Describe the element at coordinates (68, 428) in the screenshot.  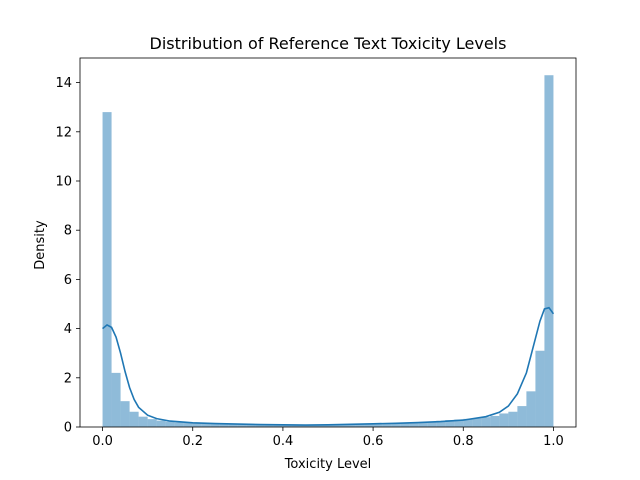
I see `y-tick-label: 0` at that location.